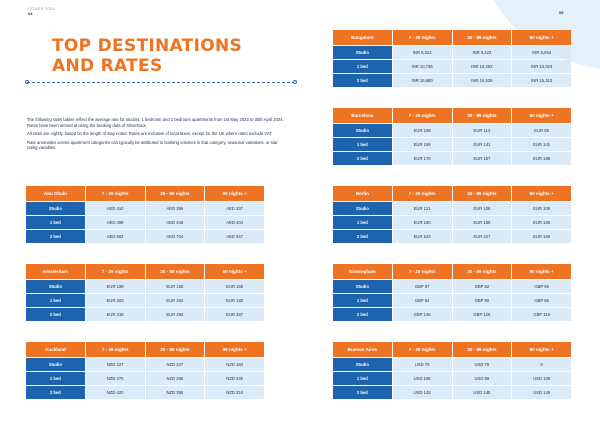 The height and width of the screenshot is (424, 600). Describe the element at coordinates (422, 378) in the screenshot. I see `rate-value: USD 105` at that location.